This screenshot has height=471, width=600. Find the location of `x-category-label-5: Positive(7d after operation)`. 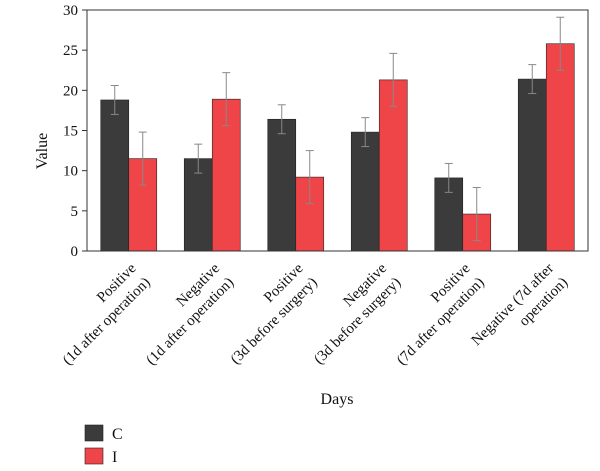

x-category-label-5: Positive(7d after operation) is located at coordinates (434, 314).